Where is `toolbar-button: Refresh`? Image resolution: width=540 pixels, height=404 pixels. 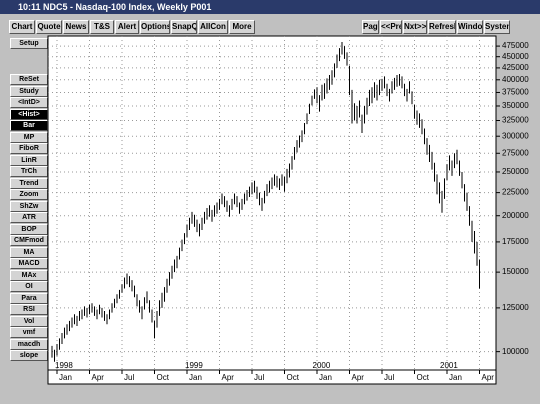
toolbar-button: Refresh is located at coordinates (442, 27).